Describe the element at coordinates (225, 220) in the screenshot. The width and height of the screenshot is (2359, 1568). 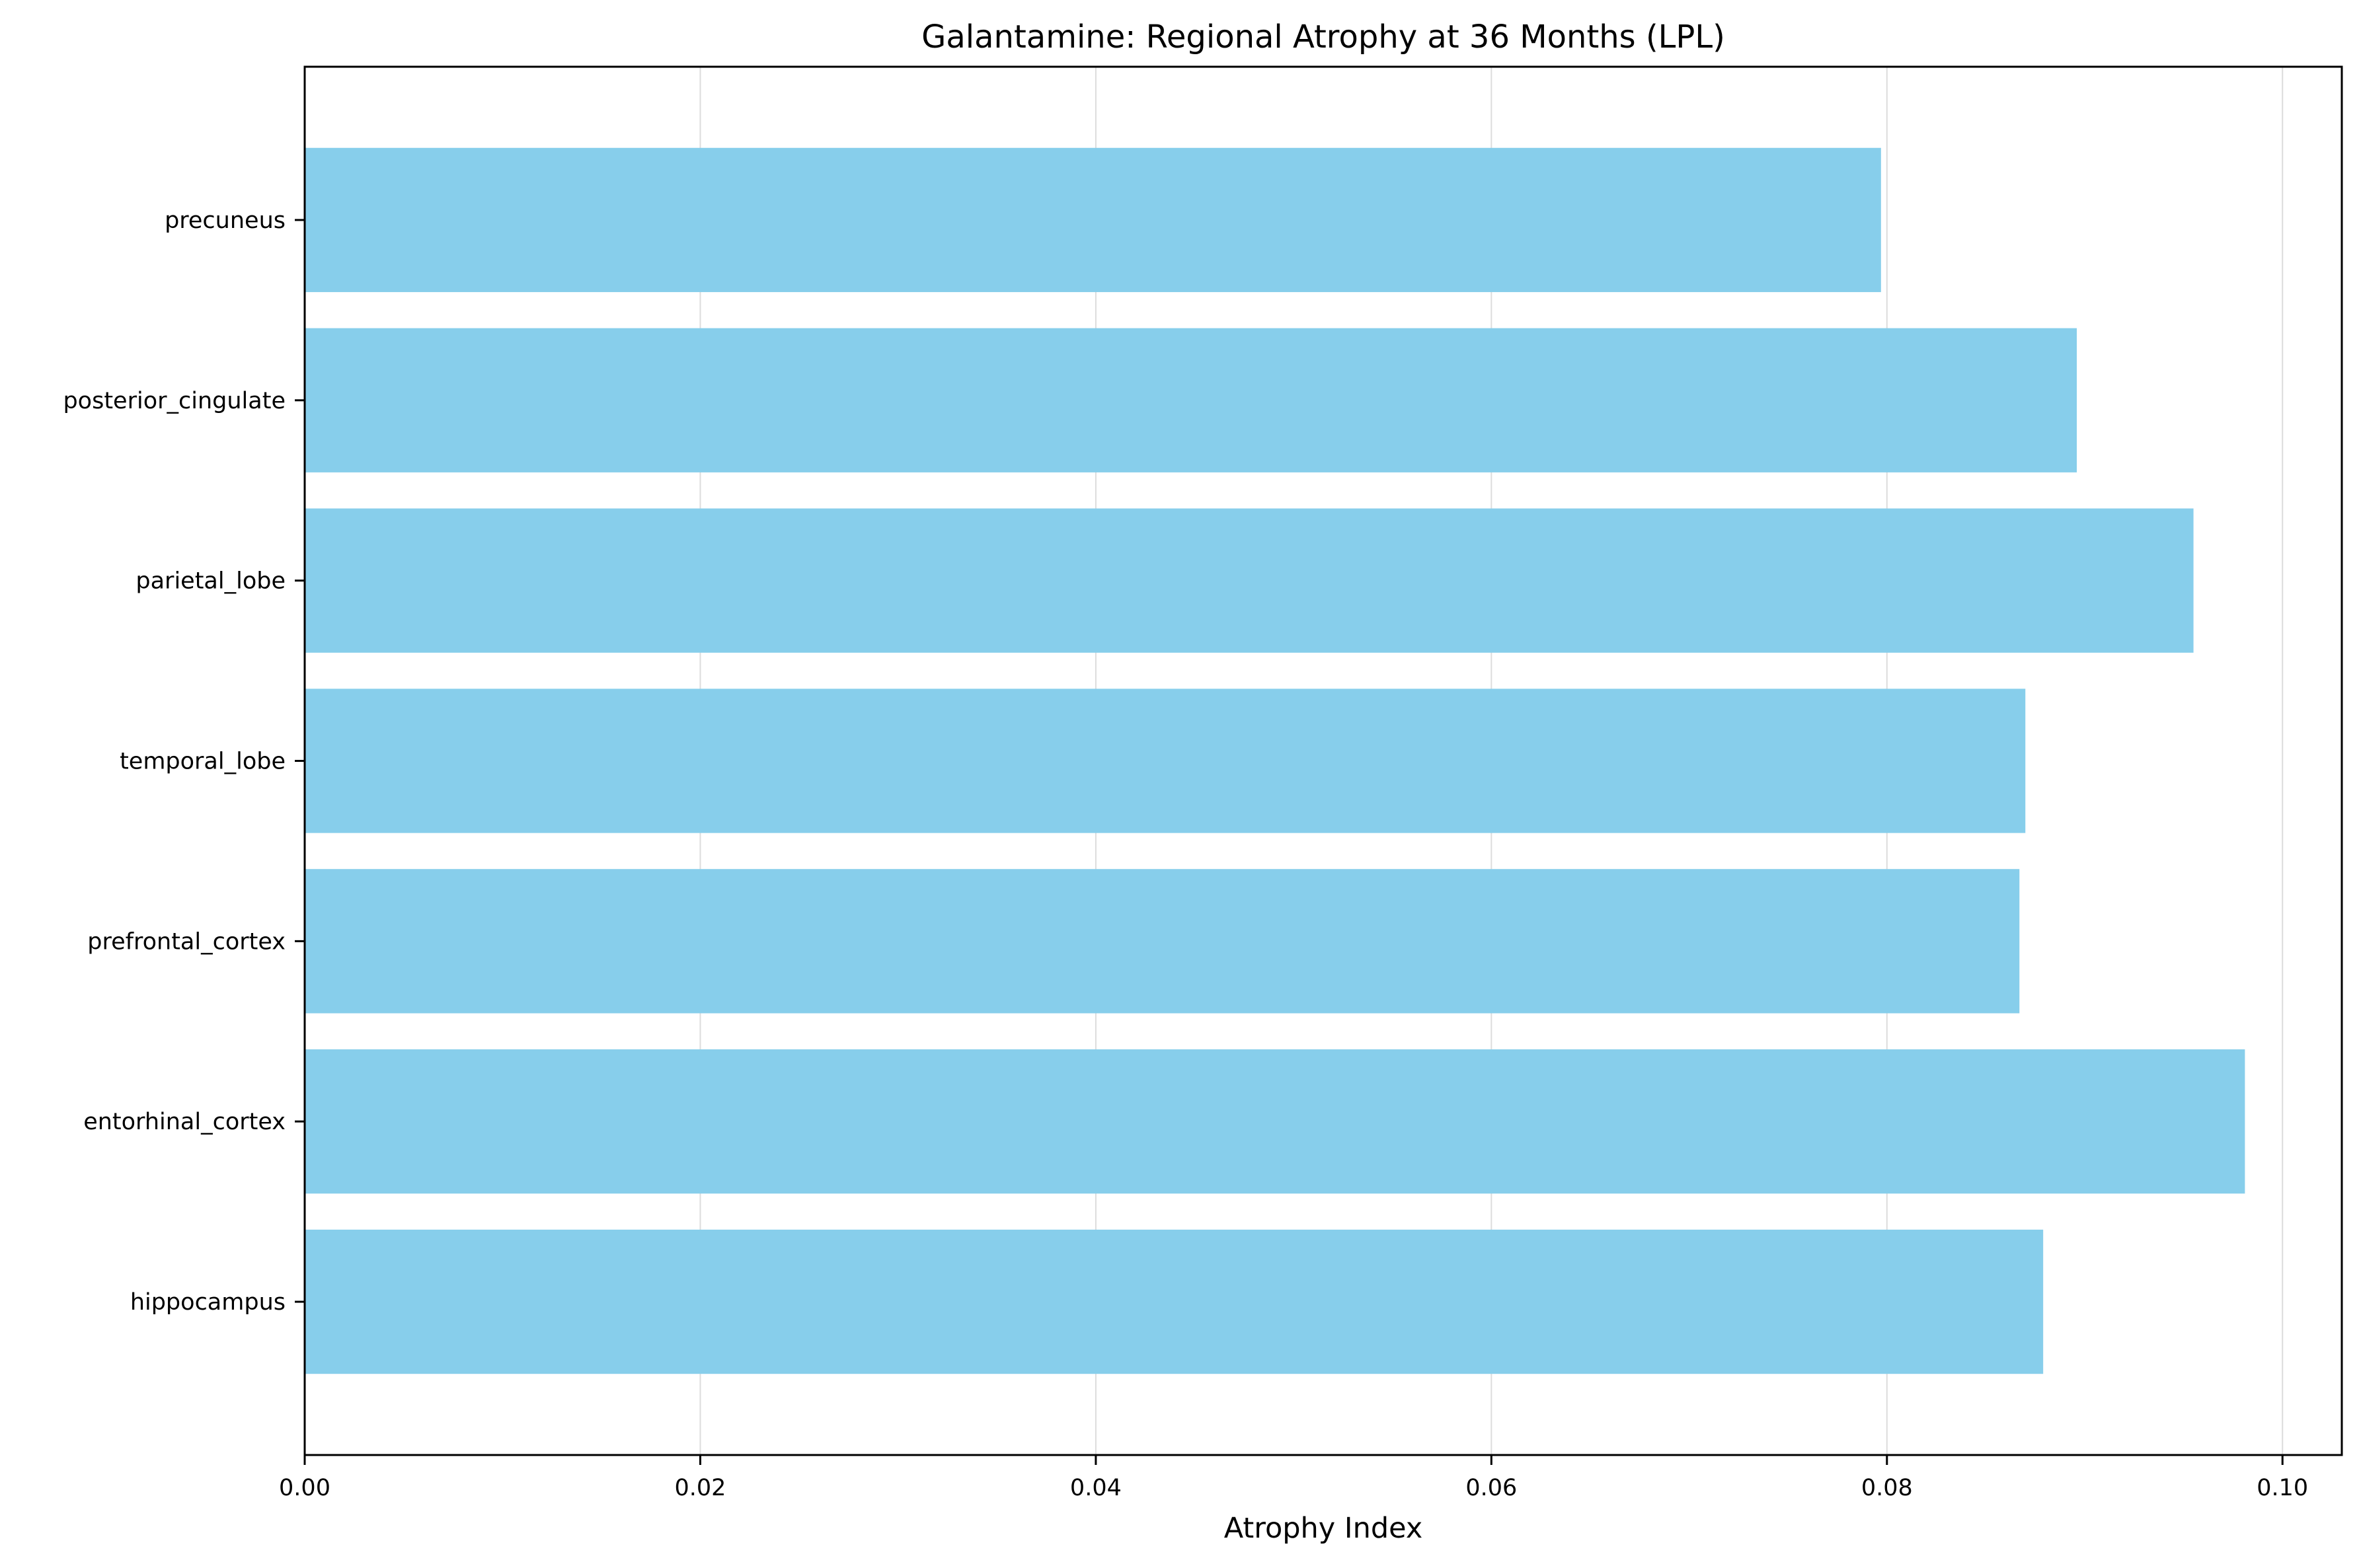
I see `y-tick-label: precuneus` at that location.